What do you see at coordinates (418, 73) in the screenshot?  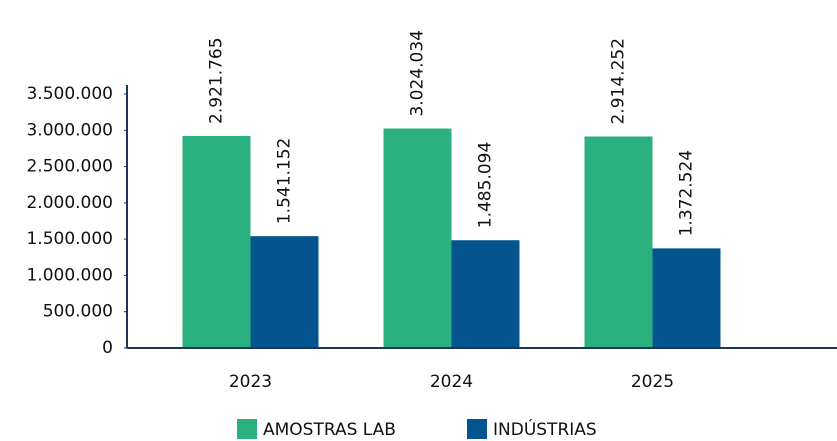 I see `data-label: 3.024.034` at bounding box center [418, 73].